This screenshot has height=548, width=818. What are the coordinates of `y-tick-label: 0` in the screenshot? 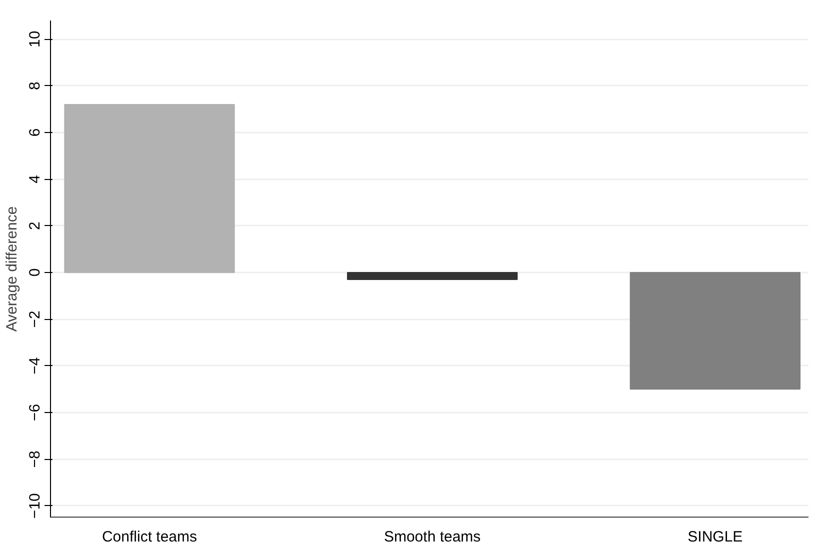 It's located at (35, 272).